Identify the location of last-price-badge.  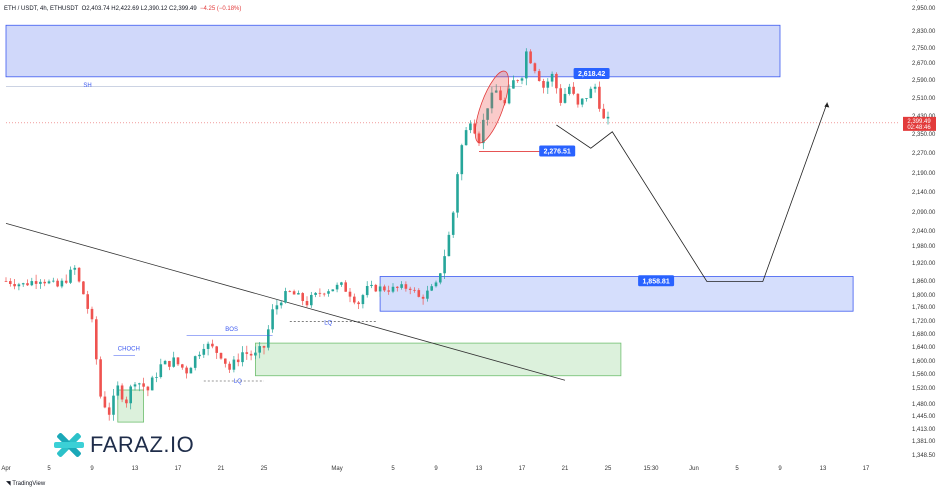
(919, 123).